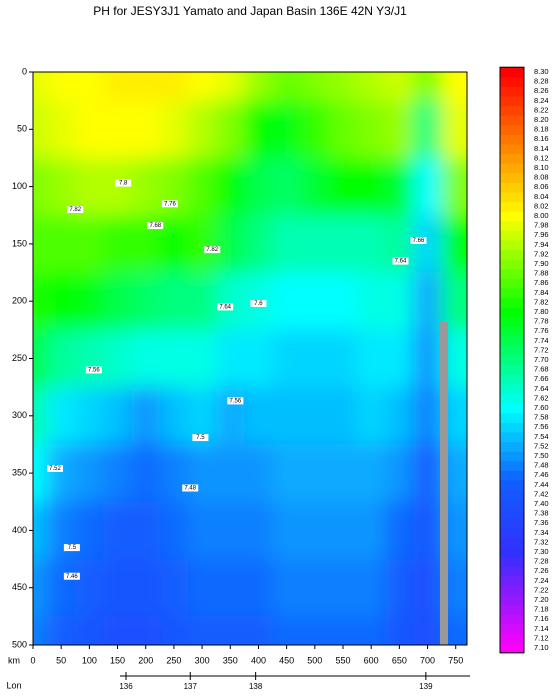 This screenshot has width=560, height=697. I want to click on colorbar-label: 7.42, so click(541, 493).